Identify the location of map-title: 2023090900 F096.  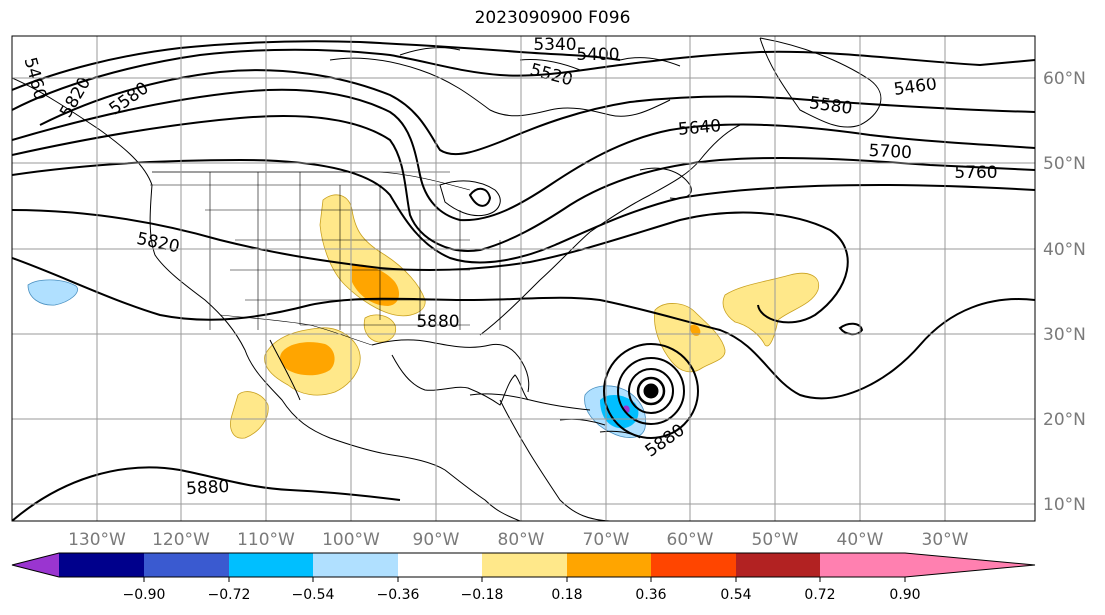
(552, 18).